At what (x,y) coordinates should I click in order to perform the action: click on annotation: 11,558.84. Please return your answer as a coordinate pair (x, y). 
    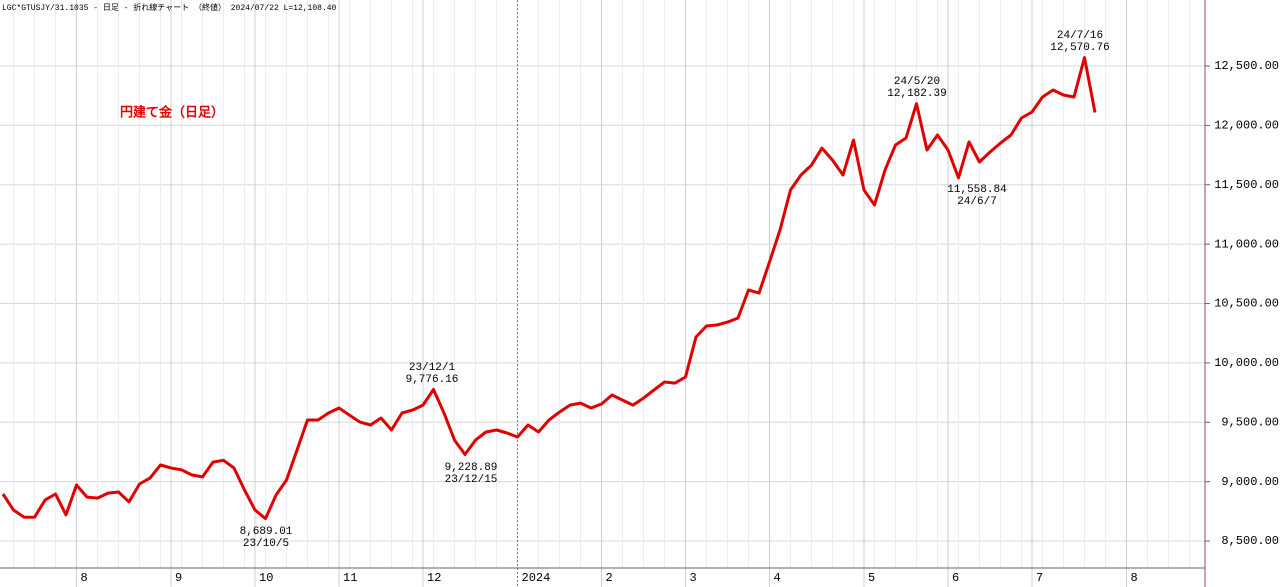
    Looking at the image, I should click on (977, 190).